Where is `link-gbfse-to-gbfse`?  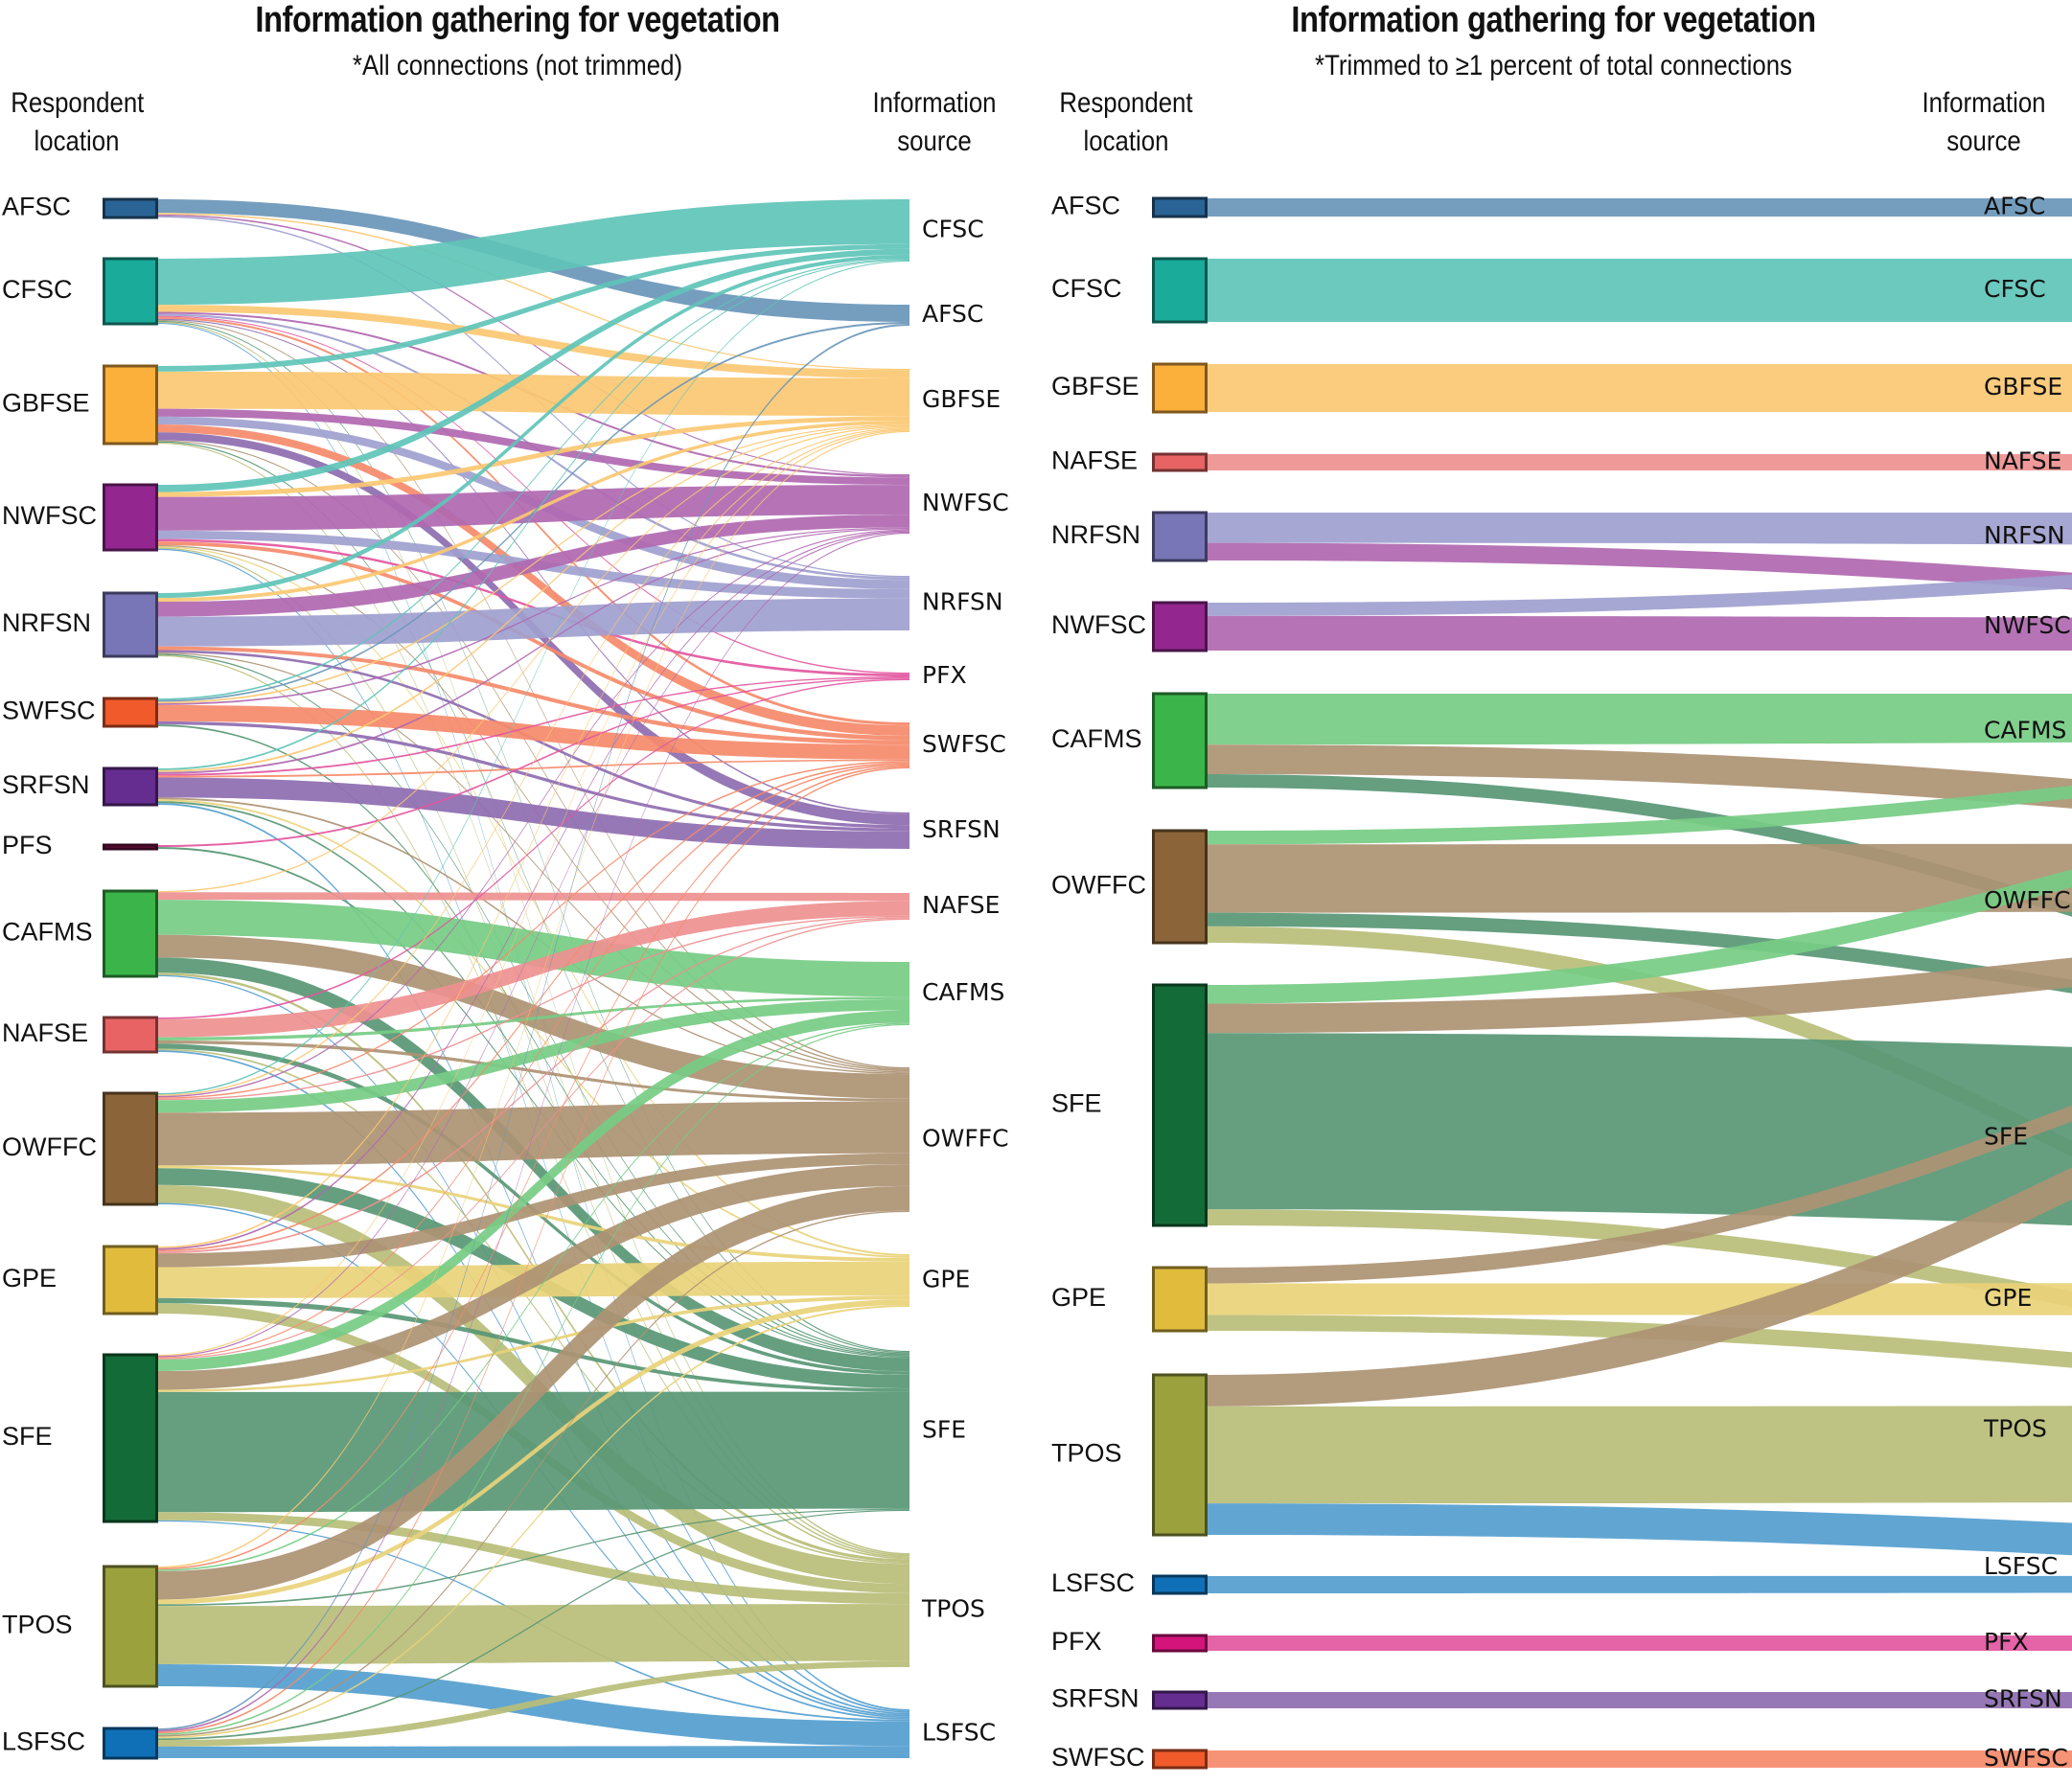
link-gbfse-to-gbfse is located at coordinates (534, 394).